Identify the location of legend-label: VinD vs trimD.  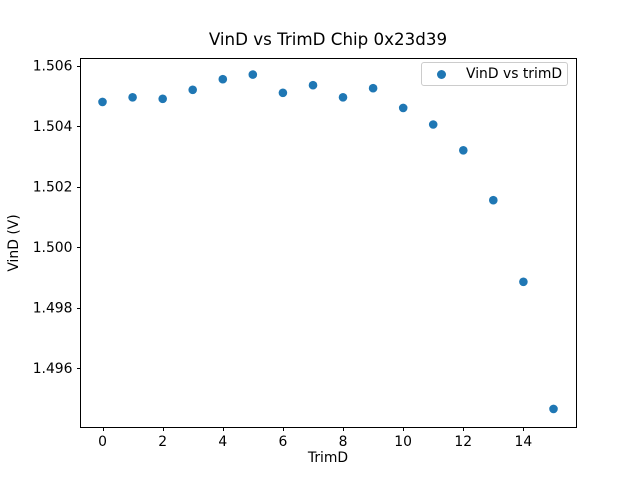
(514, 74).